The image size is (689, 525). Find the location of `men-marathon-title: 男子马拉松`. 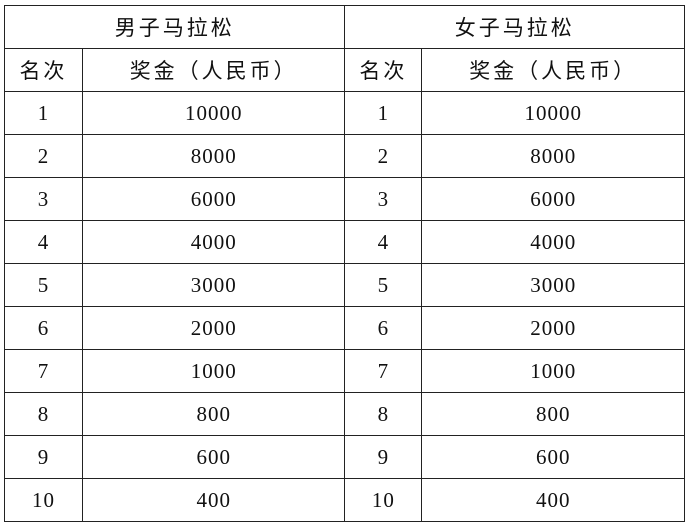

men-marathon-title: 男子马拉松 is located at coordinates (174, 27).